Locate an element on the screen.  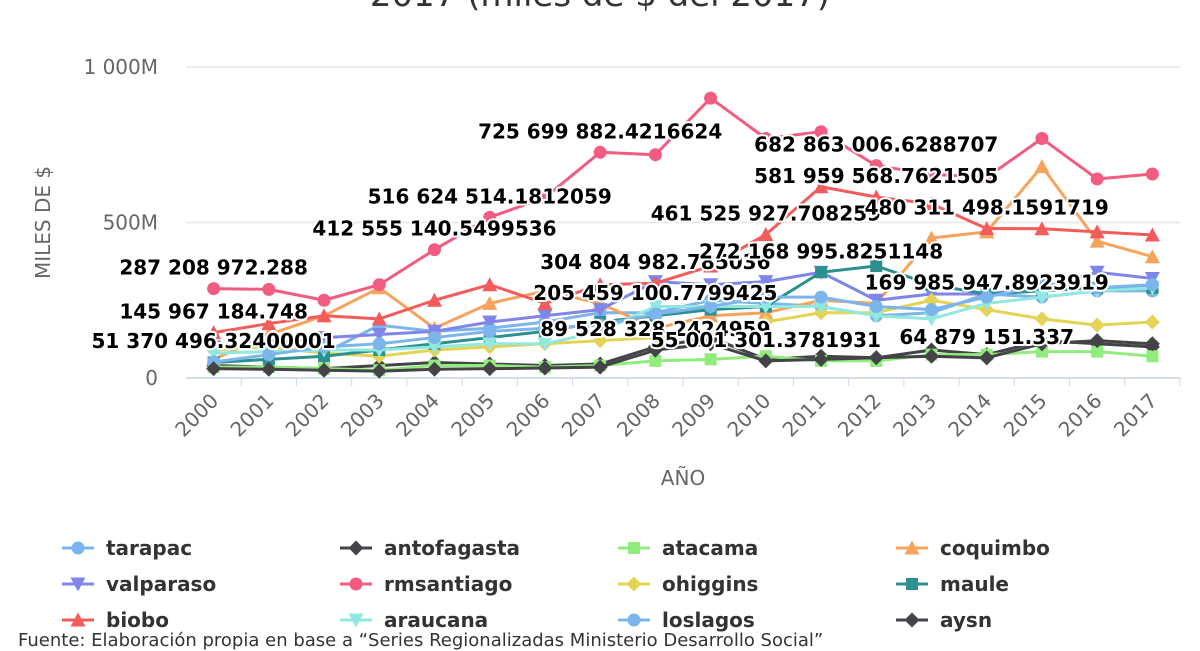
data-label: 205 459 100.7799425 is located at coordinates (655, 293).